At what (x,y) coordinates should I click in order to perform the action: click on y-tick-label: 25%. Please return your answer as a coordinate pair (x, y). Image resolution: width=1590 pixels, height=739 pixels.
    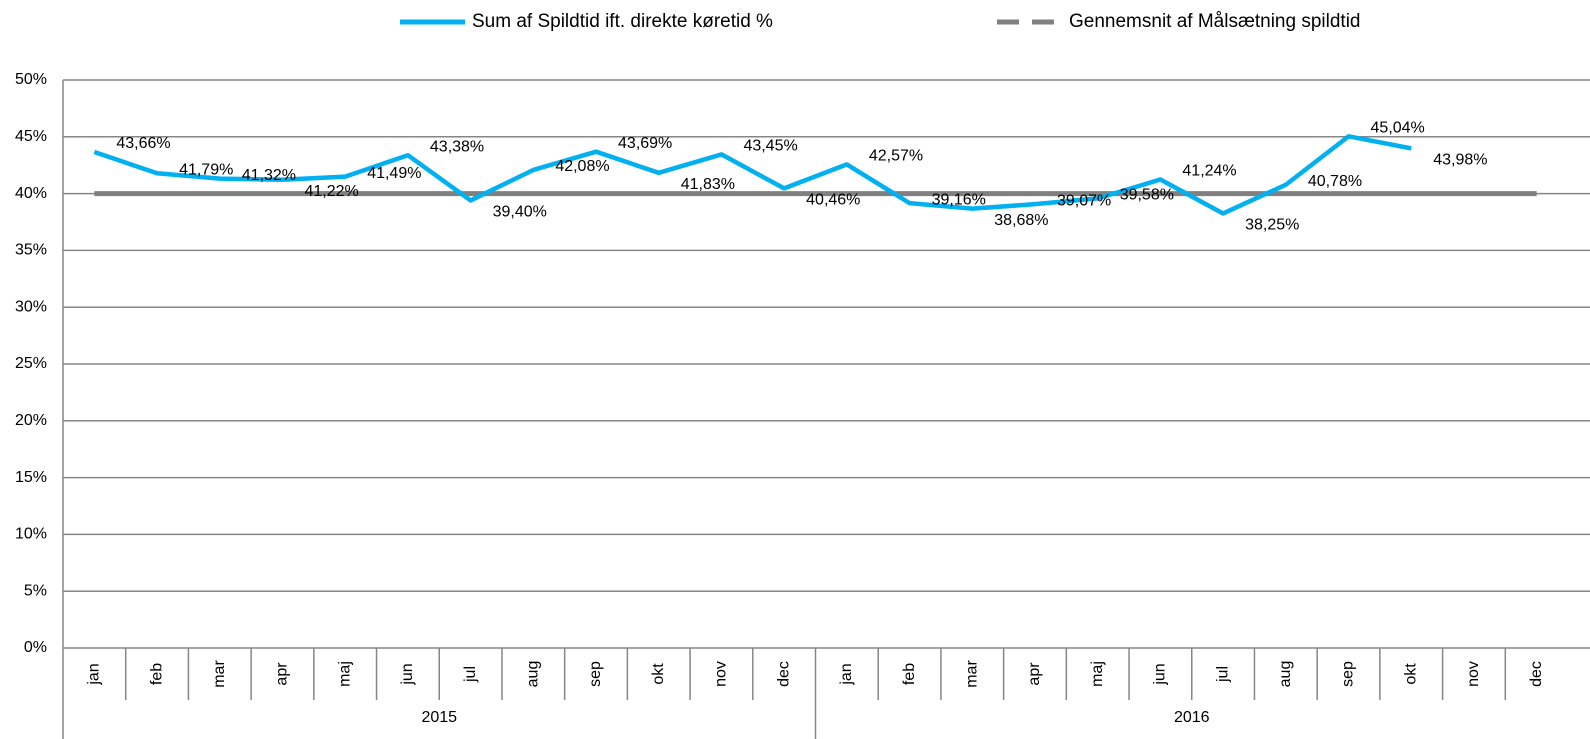
    Looking at the image, I should click on (31, 363).